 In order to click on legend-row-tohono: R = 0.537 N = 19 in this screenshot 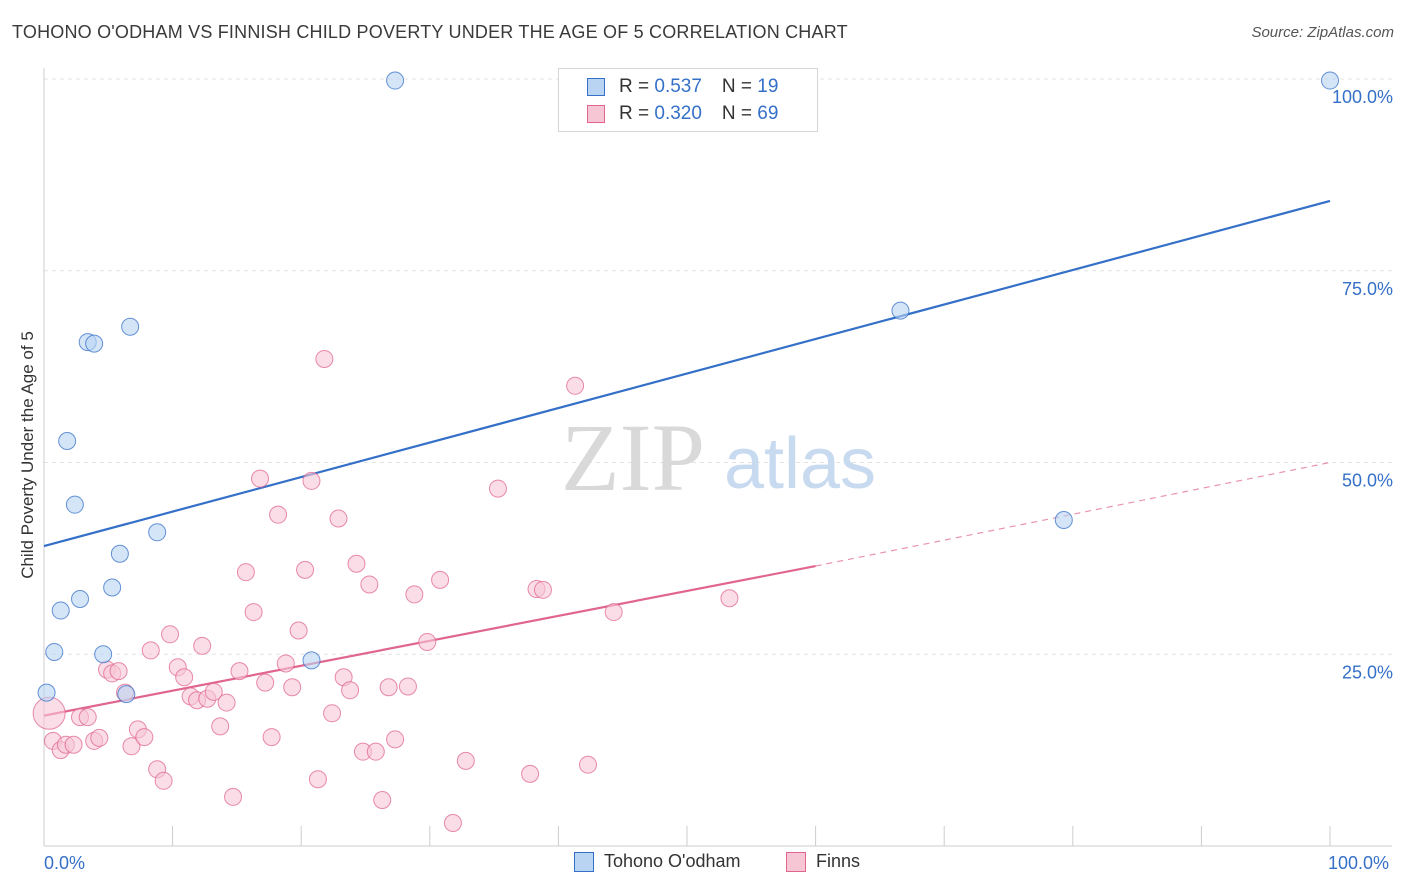, I will do `click(682, 87)`.